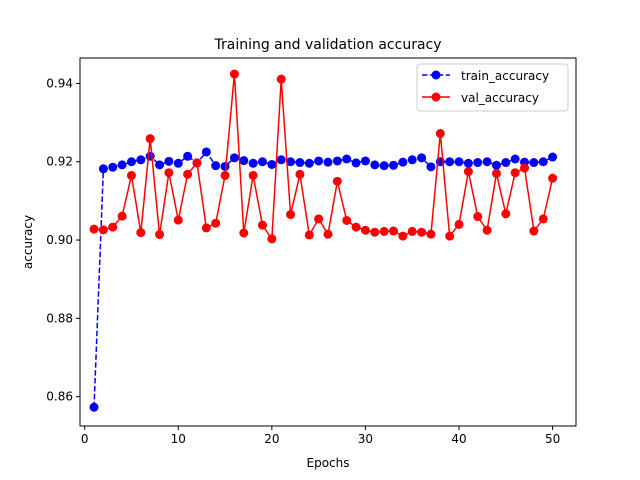 The height and width of the screenshot is (480, 640). Describe the element at coordinates (85, 439) in the screenshot. I see `x-tick-label: 0` at that location.